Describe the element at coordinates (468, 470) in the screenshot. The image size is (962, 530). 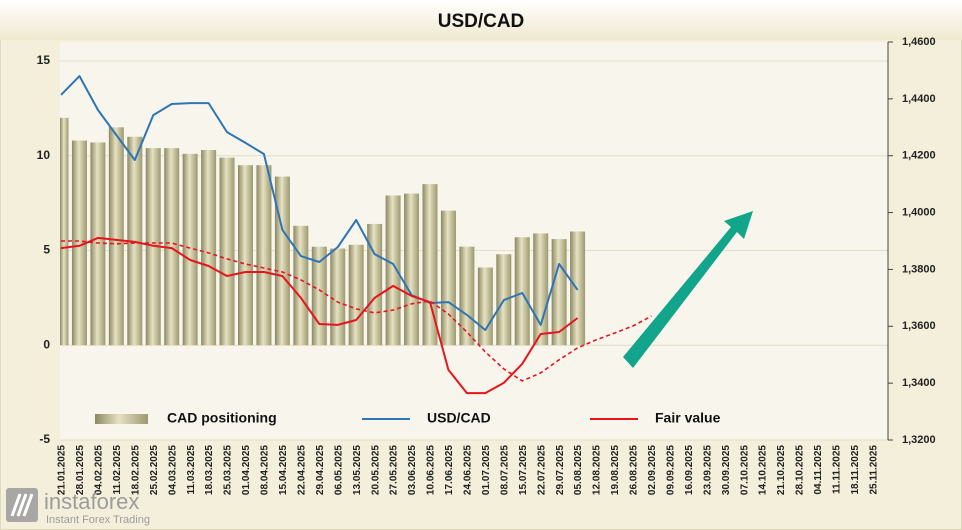
I see `x-tick-label: 24.06.2025` at that location.